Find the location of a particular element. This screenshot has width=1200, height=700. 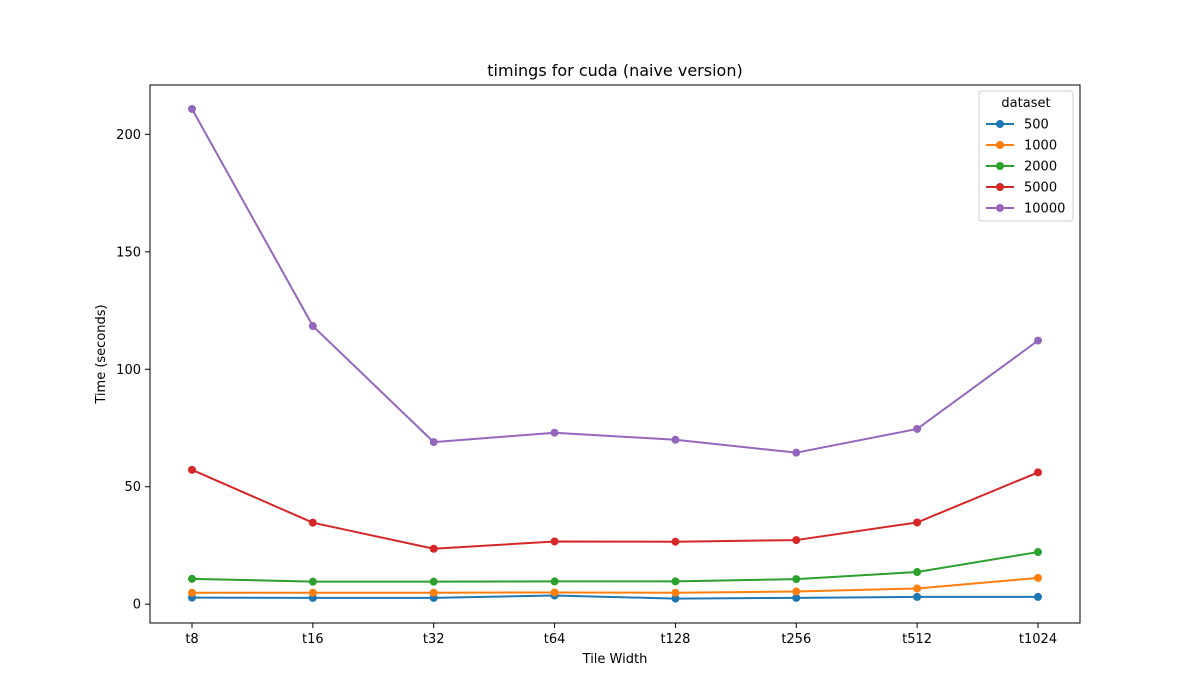

y-tick-label: 200 is located at coordinates (128, 135).